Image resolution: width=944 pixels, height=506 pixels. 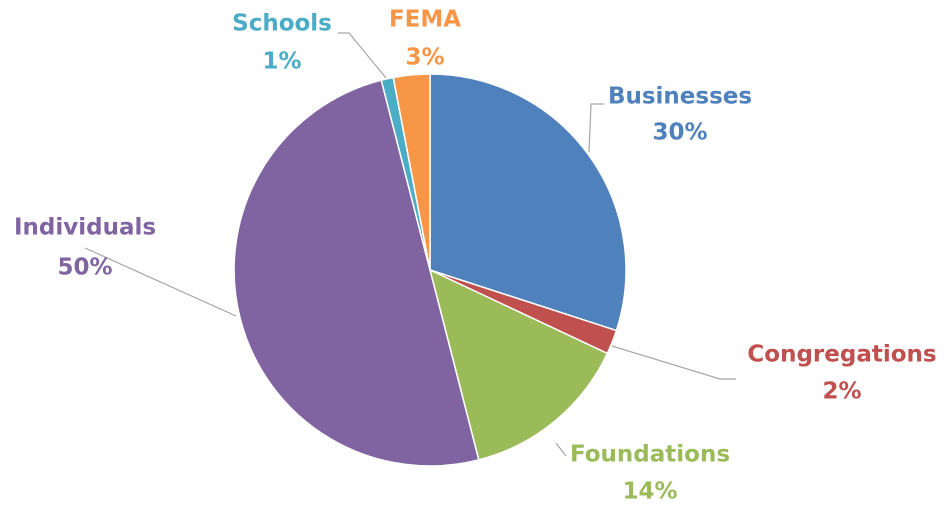 What do you see at coordinates (841, 355) in the screenshot?
I see `slice-label: Congregations` at bounding box center [841, 355].